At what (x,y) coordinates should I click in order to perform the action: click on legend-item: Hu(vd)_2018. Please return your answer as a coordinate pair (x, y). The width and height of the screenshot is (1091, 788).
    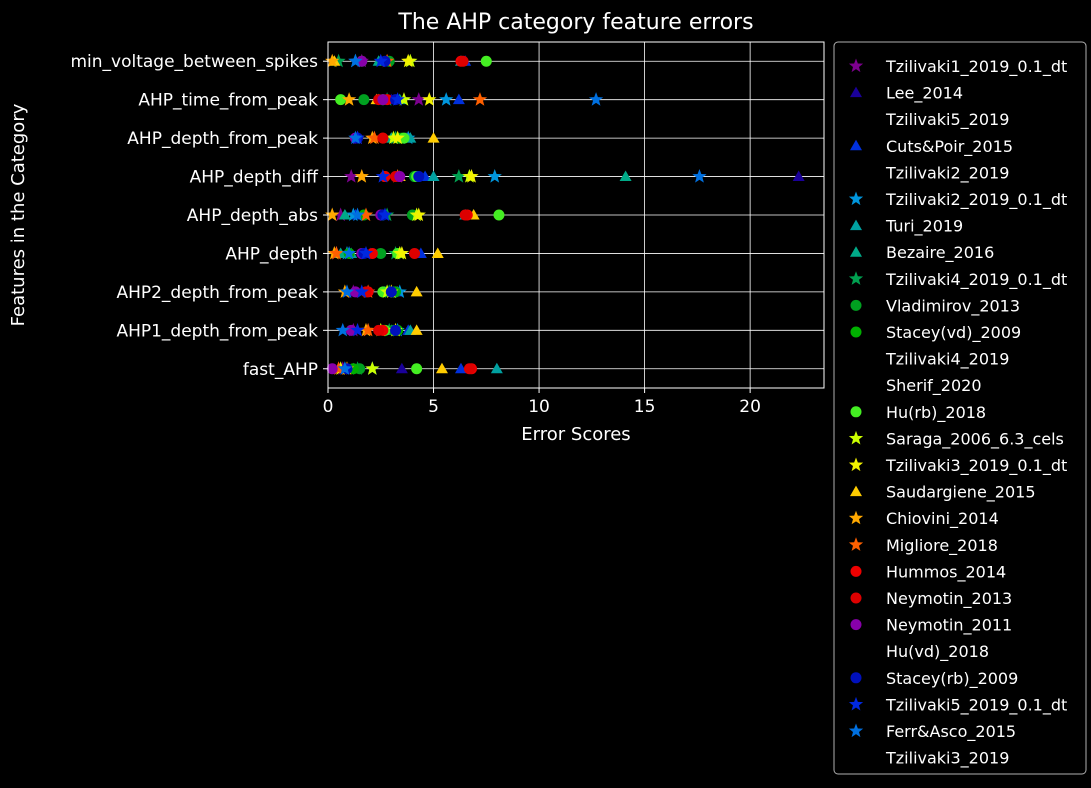
    Looking at the image, I should click on (937, 652).